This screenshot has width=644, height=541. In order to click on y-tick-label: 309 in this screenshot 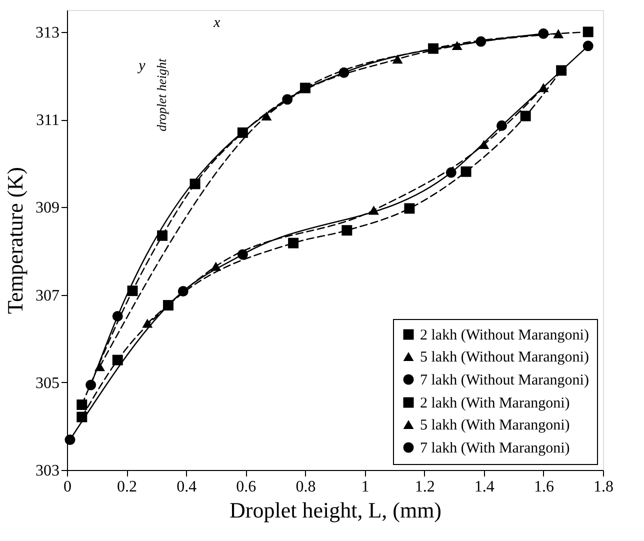, I will do `click(48, 208)`.